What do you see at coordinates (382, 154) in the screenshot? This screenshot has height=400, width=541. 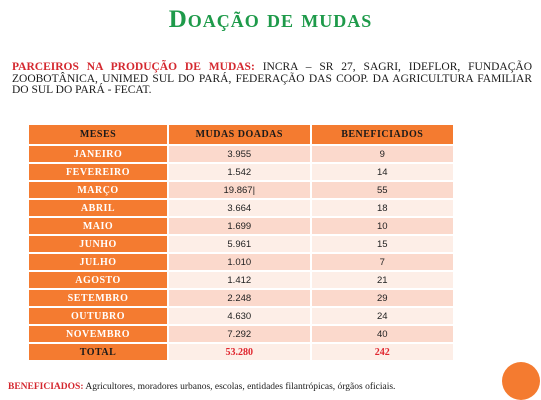 I see `beneficiados-cell: 9` at bounding box center [382, 154].